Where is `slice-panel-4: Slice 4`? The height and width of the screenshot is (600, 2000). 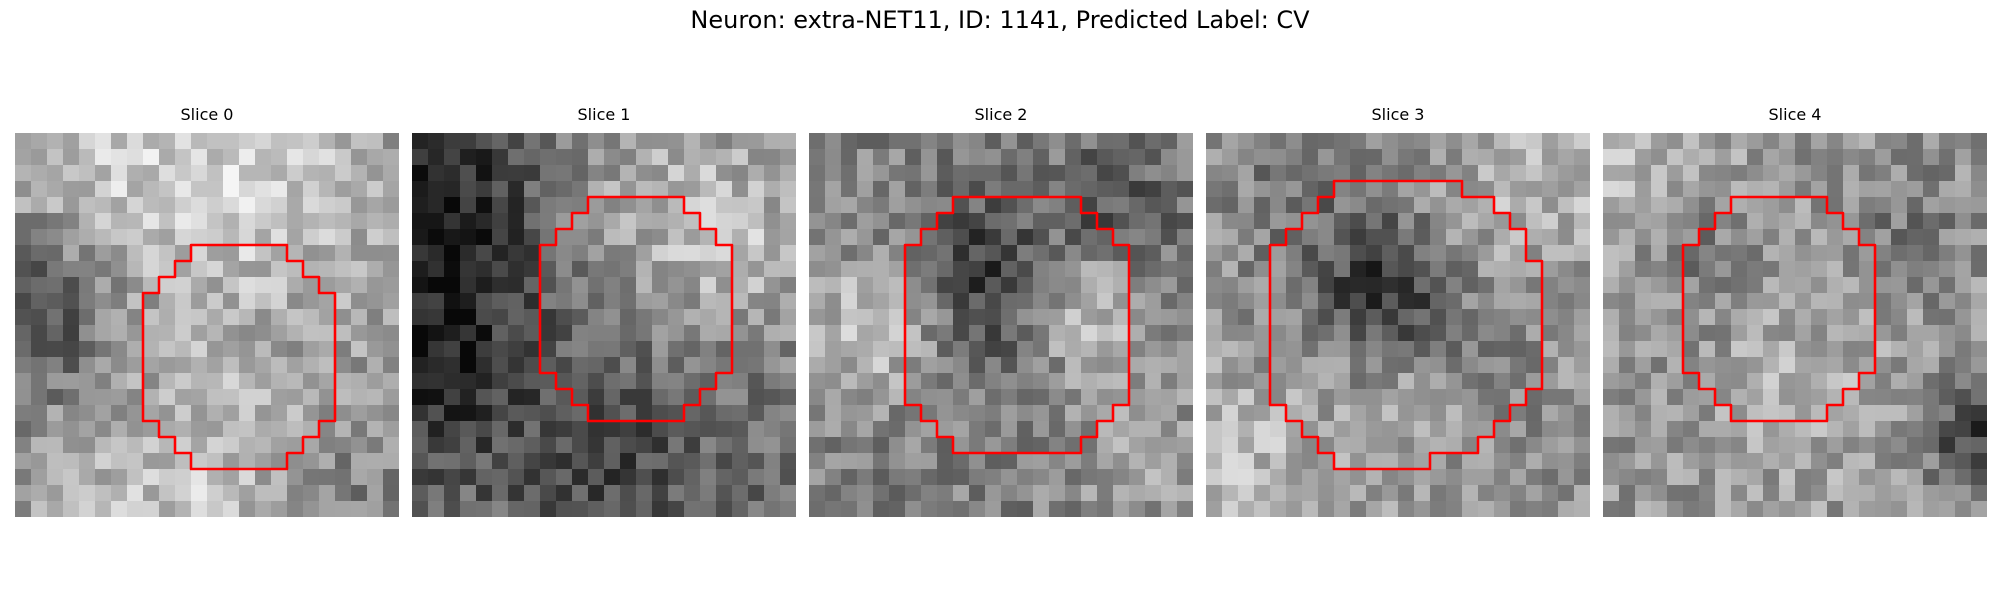 slice-panel-4: Slice 4 is located at coordinates (1795, 315).